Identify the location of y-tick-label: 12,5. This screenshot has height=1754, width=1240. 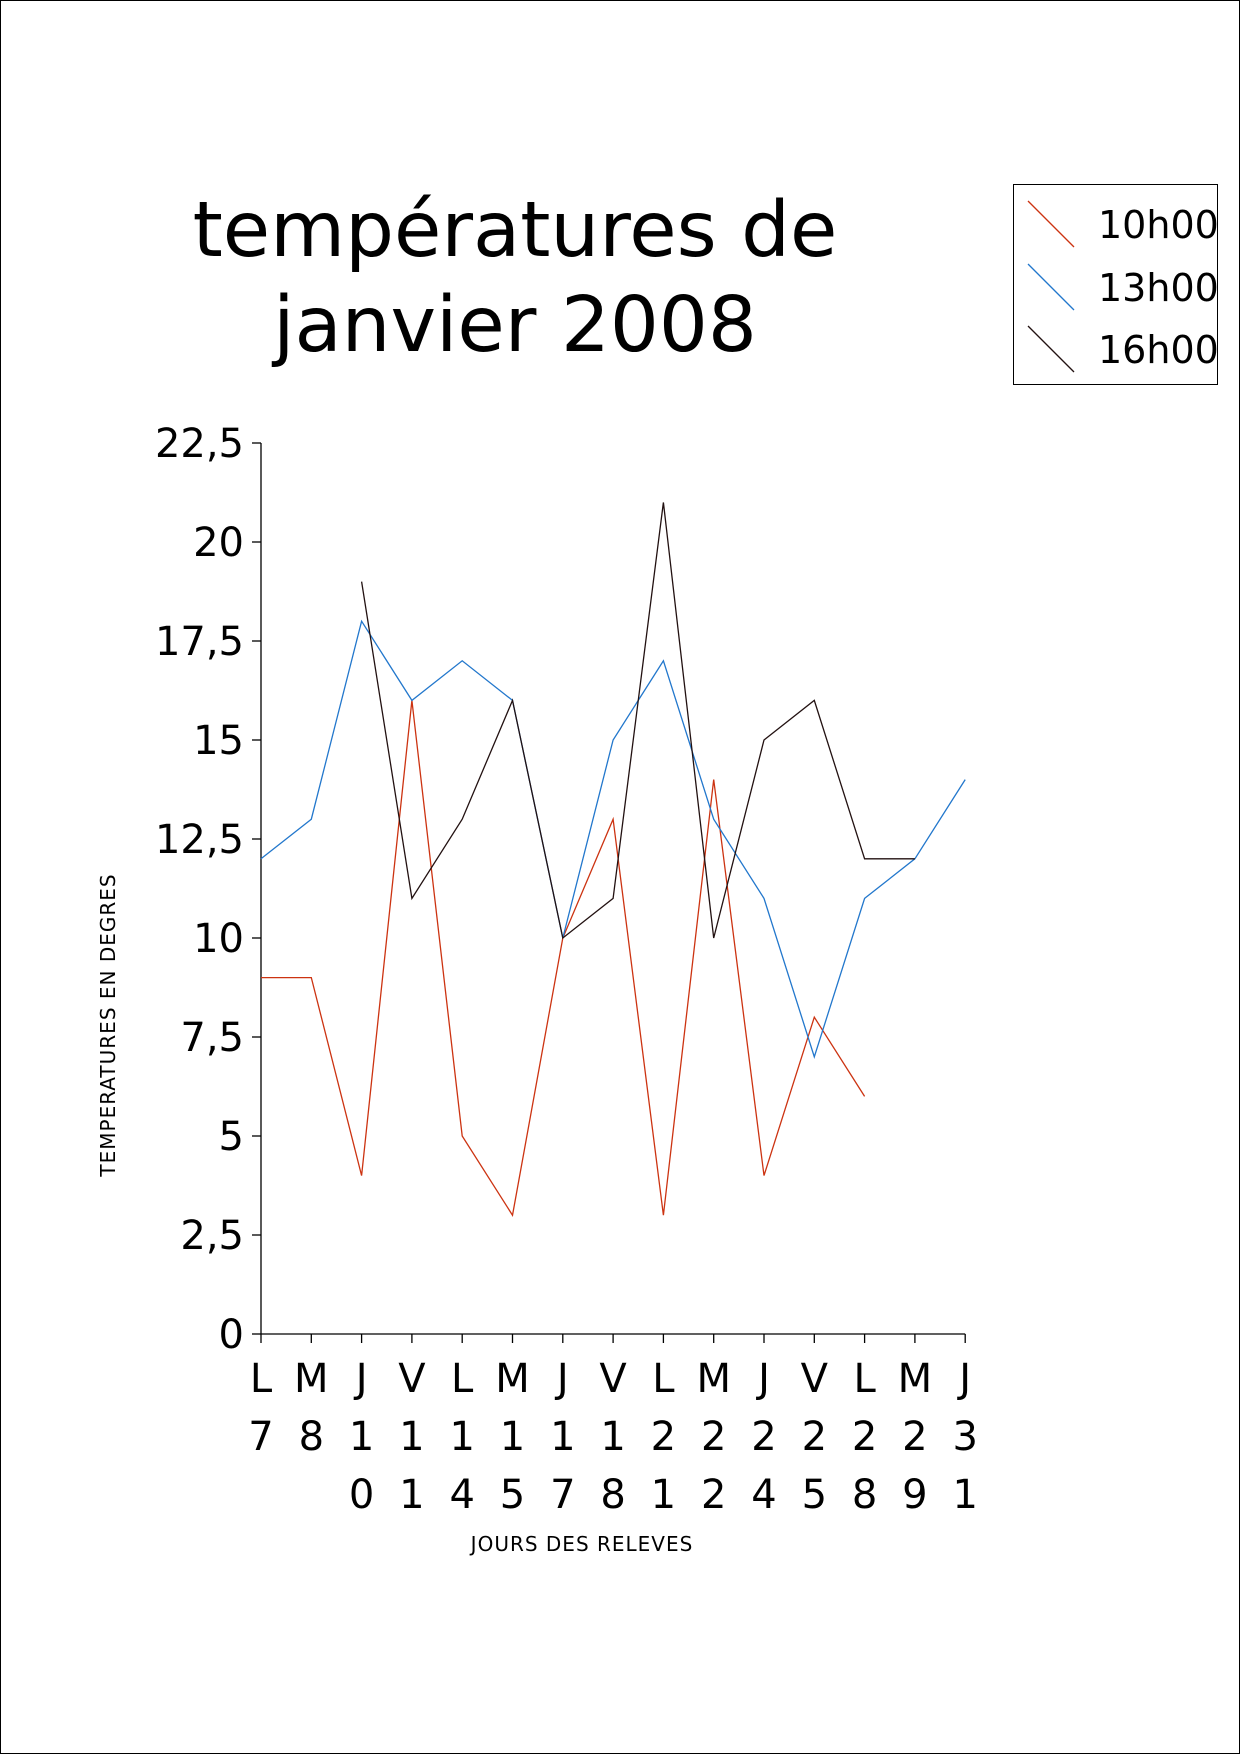
(199, 840).